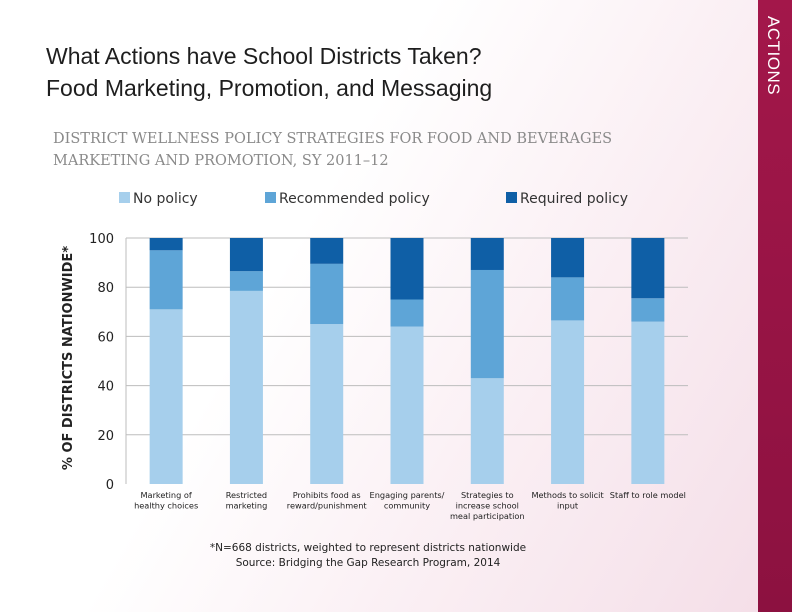 The width and height of the screenshot is (792, 612). Describe the element at coordinates (105, 288) in the screenshot. I see `y-tick-label-80: 80` at that location.